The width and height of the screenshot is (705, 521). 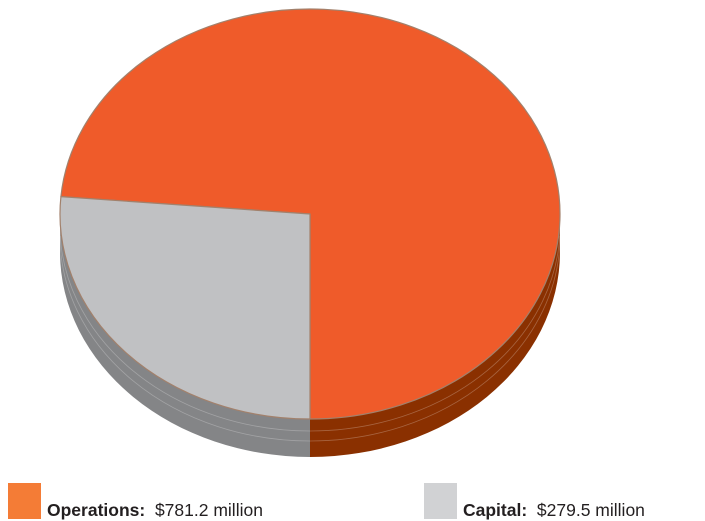 I want to click on operations-legend-text: Operations: $781.2 million, so click(x=155, y=510).